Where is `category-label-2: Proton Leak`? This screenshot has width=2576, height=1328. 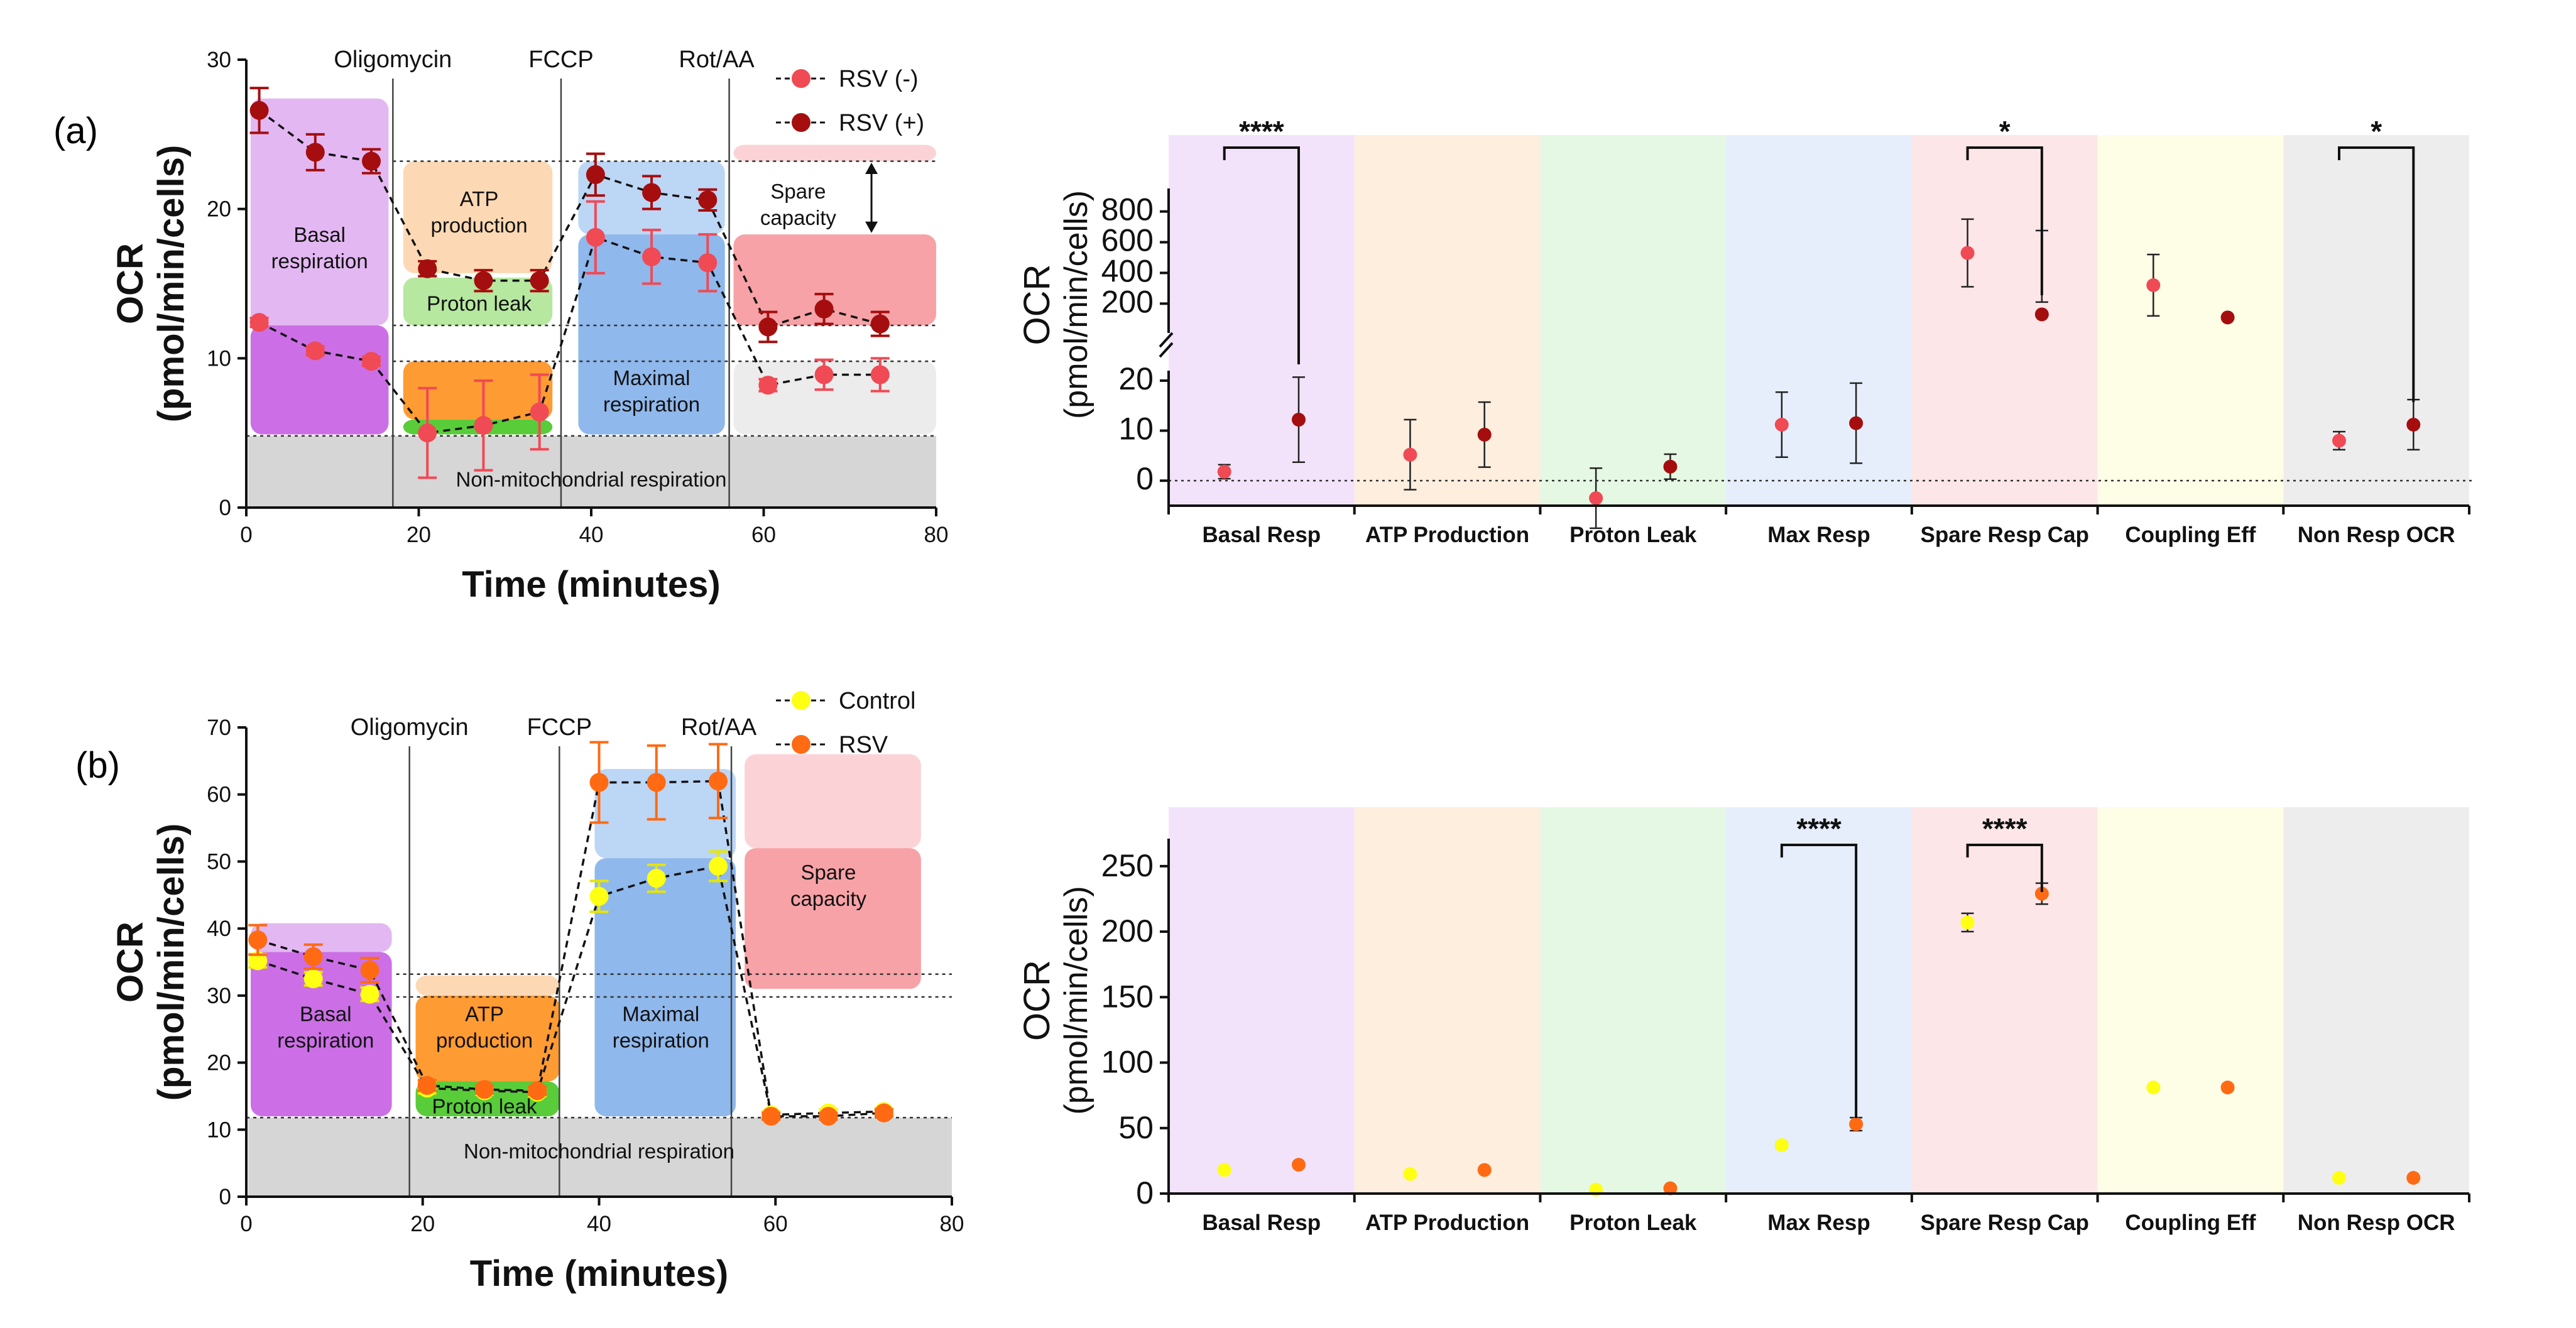
category-label-2: Proton Leak is located at coordinates (1633, 1223).